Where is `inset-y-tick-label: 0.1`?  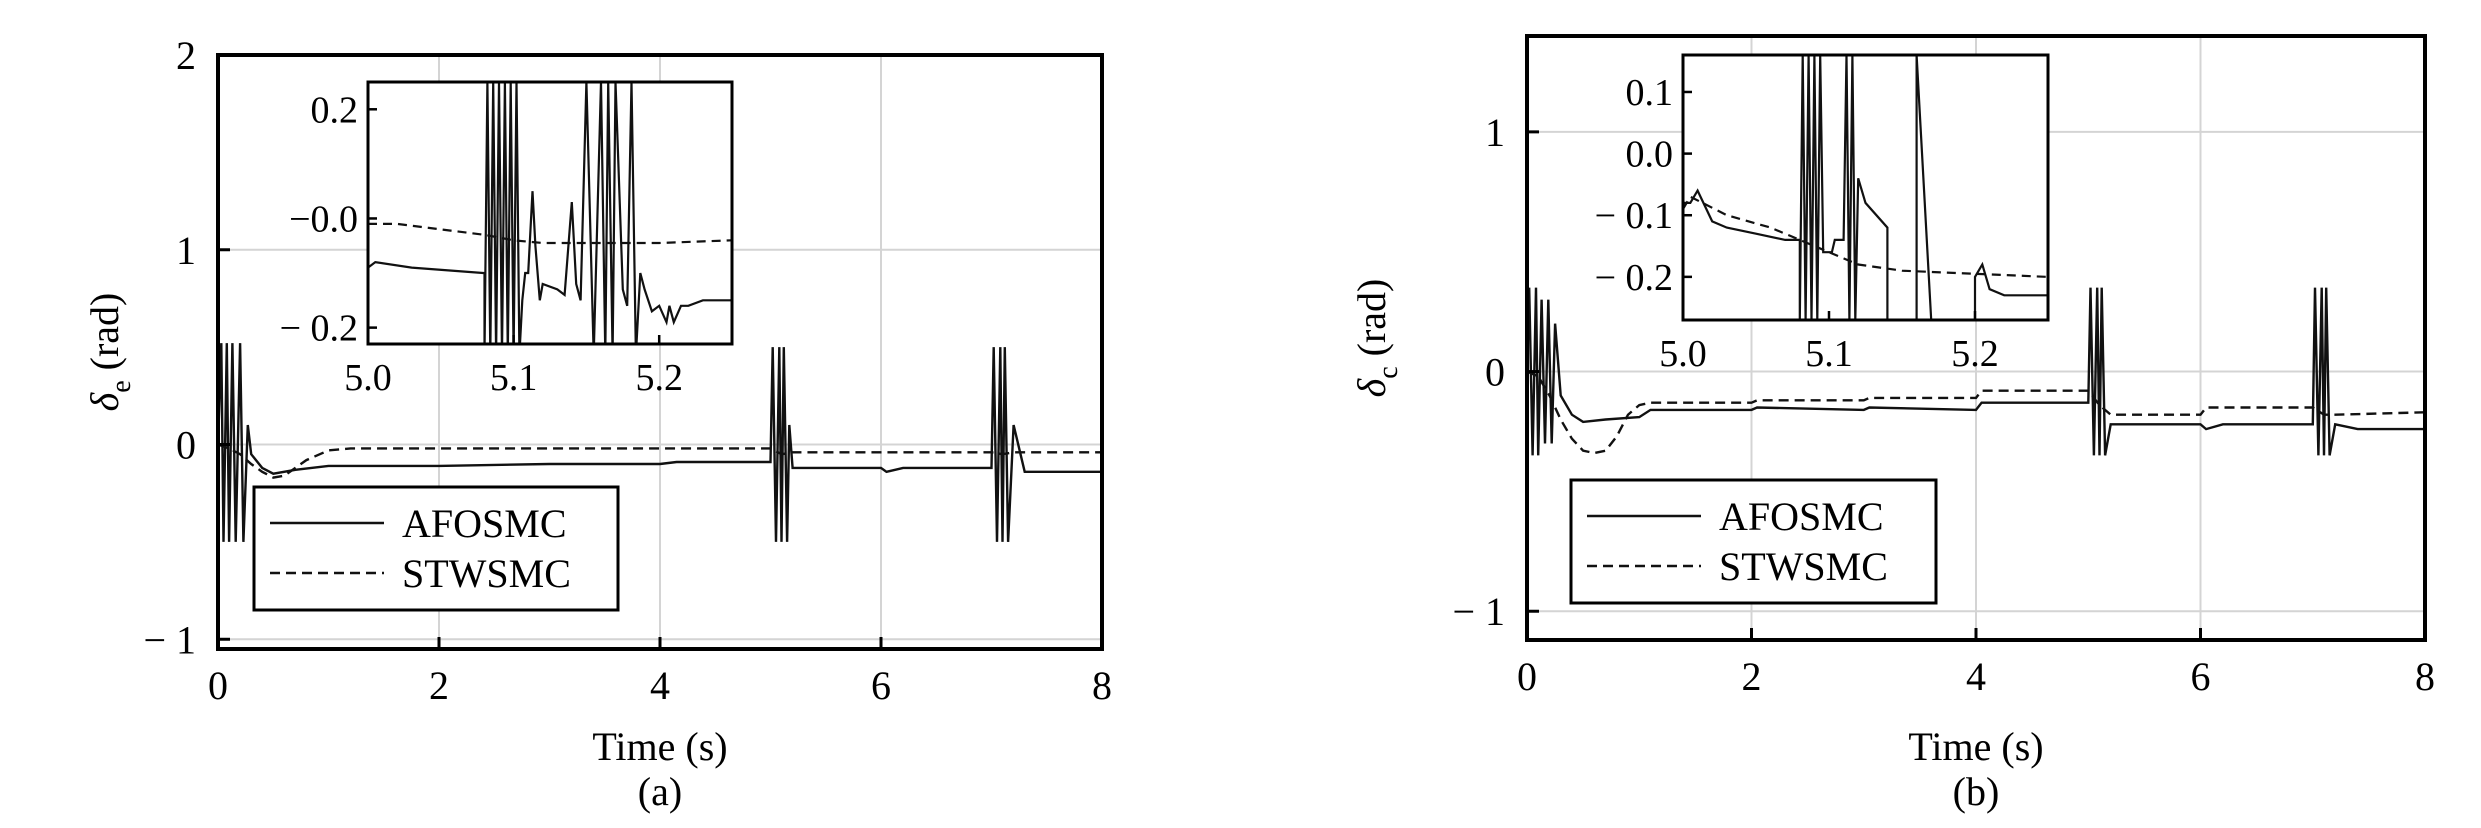
inset-y-tick-label: 0.1 is located at coordinates (1650, 93).